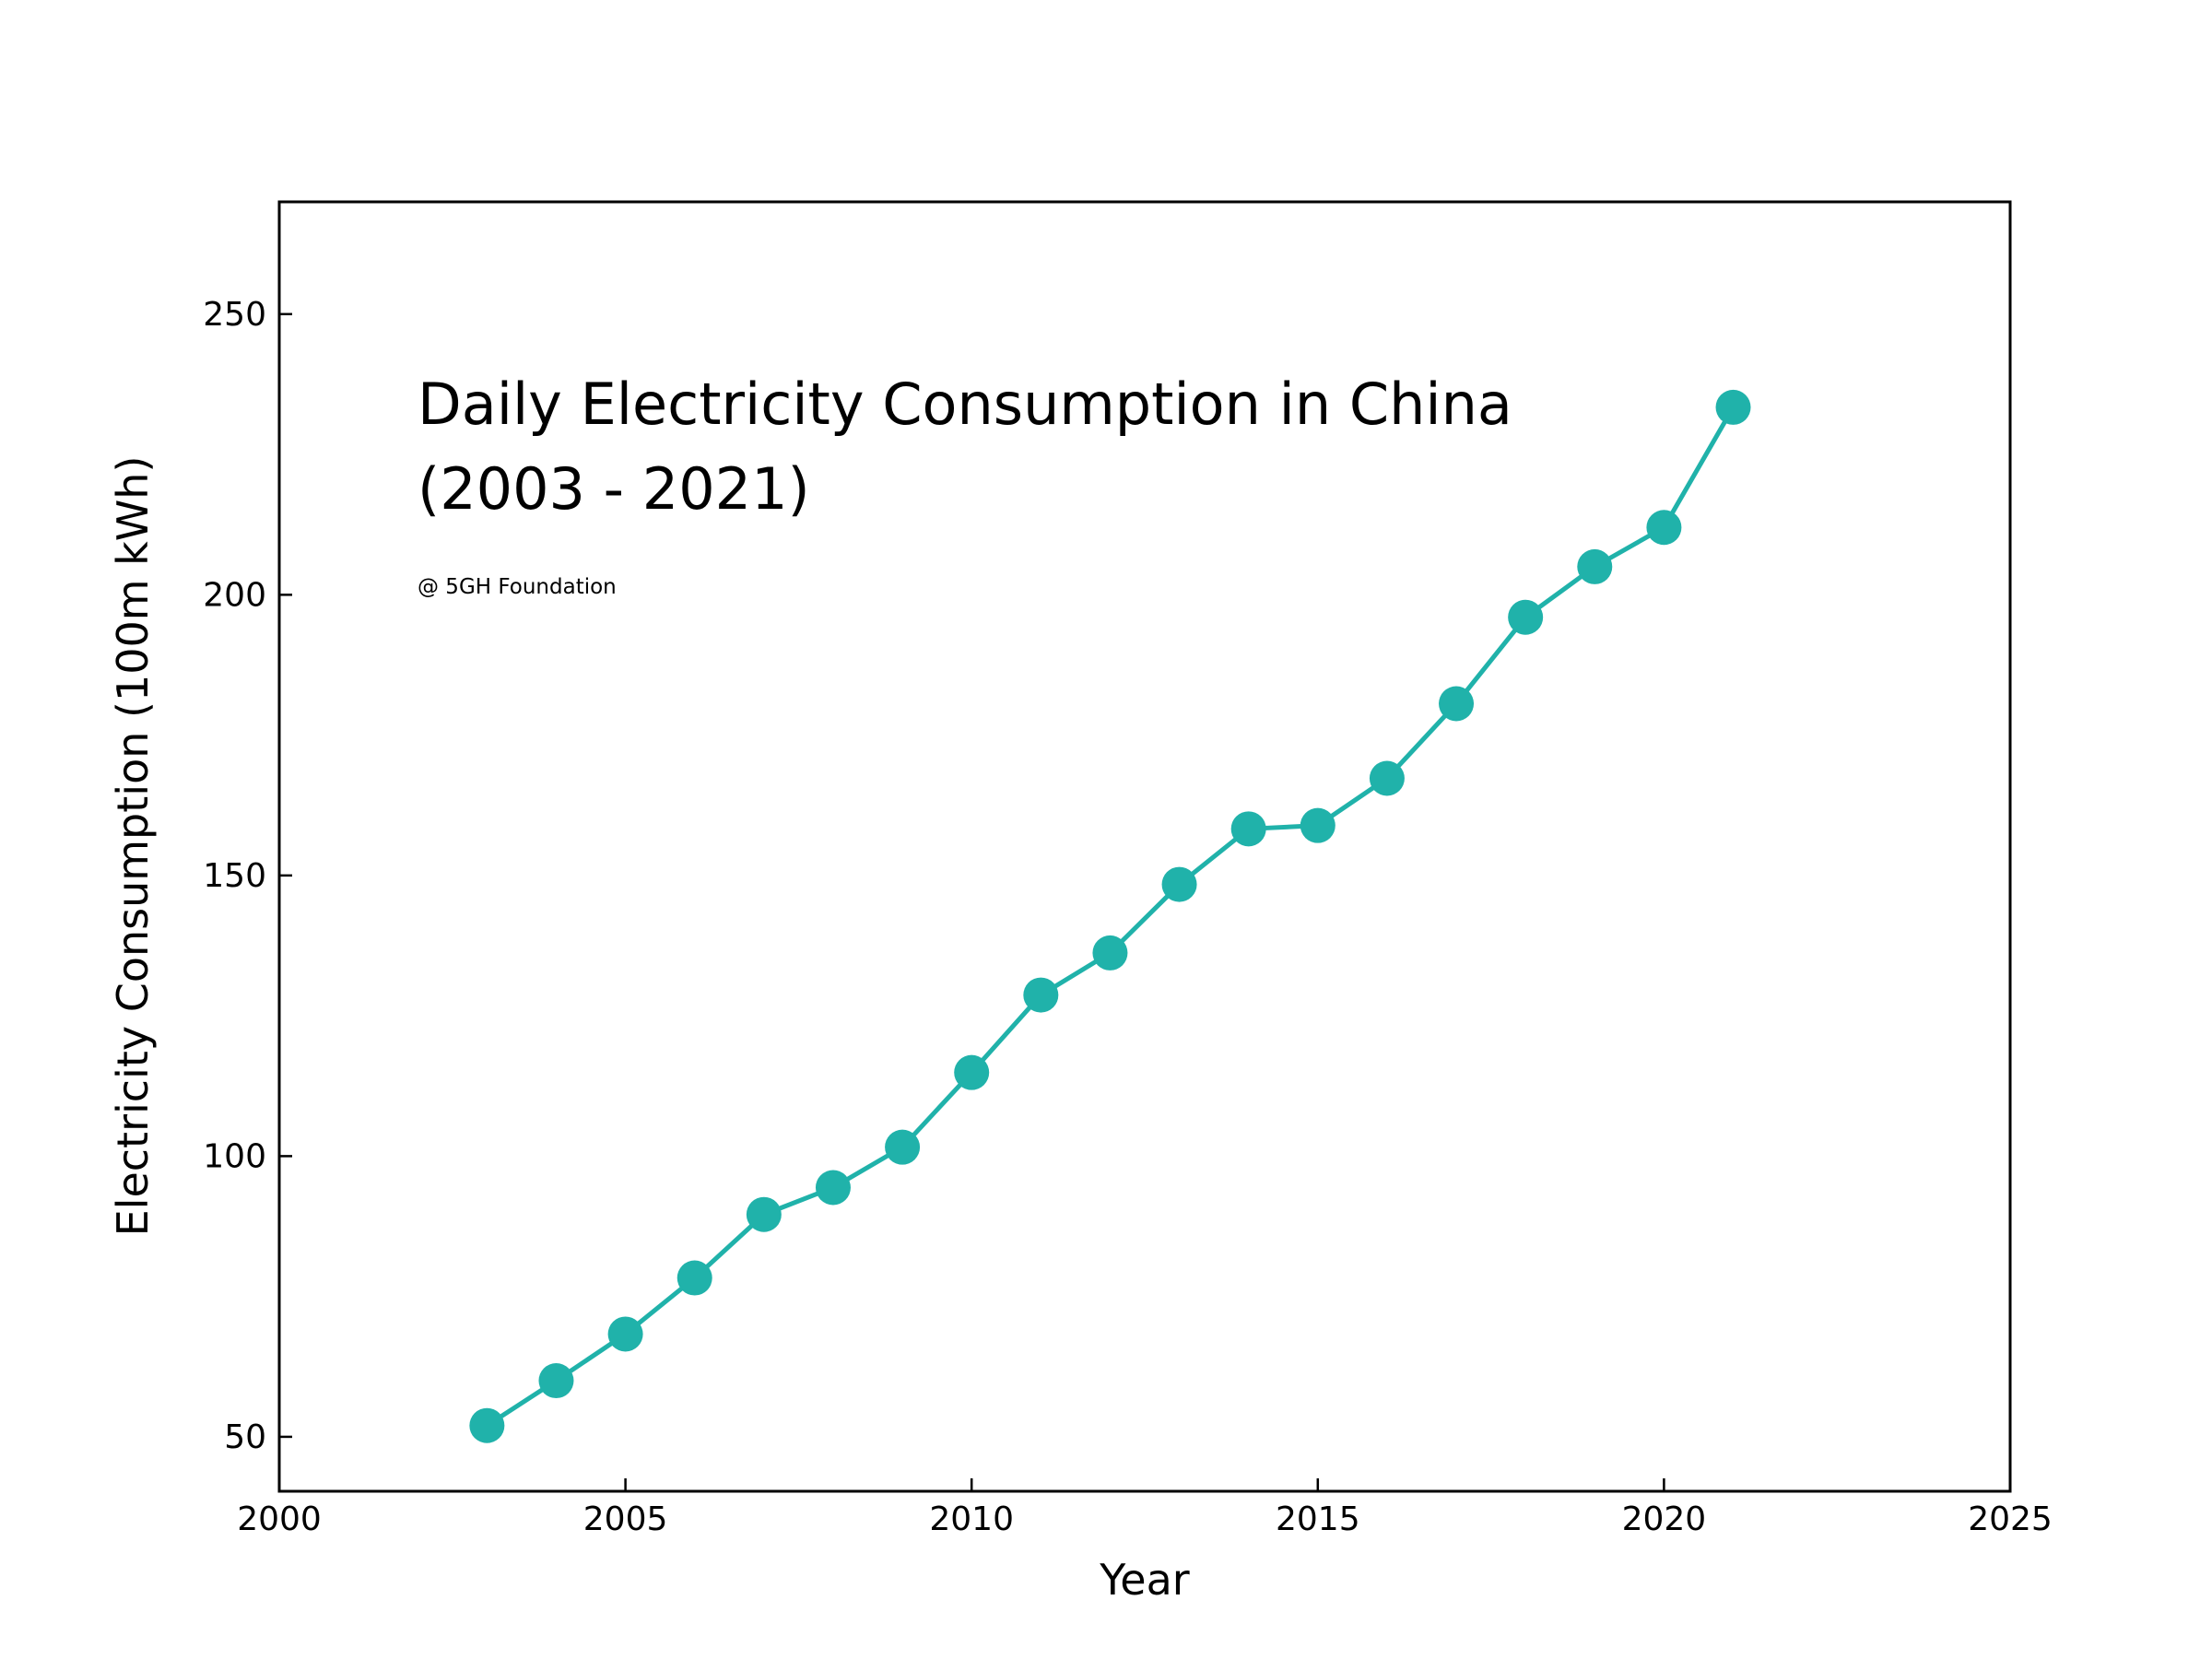 The width and height of the screenshot is (2212, 1659). What do you see at coordinates (234, 315) in the screenshot?
I see `y-tick-label: 250` at bounding box center [234, 315].